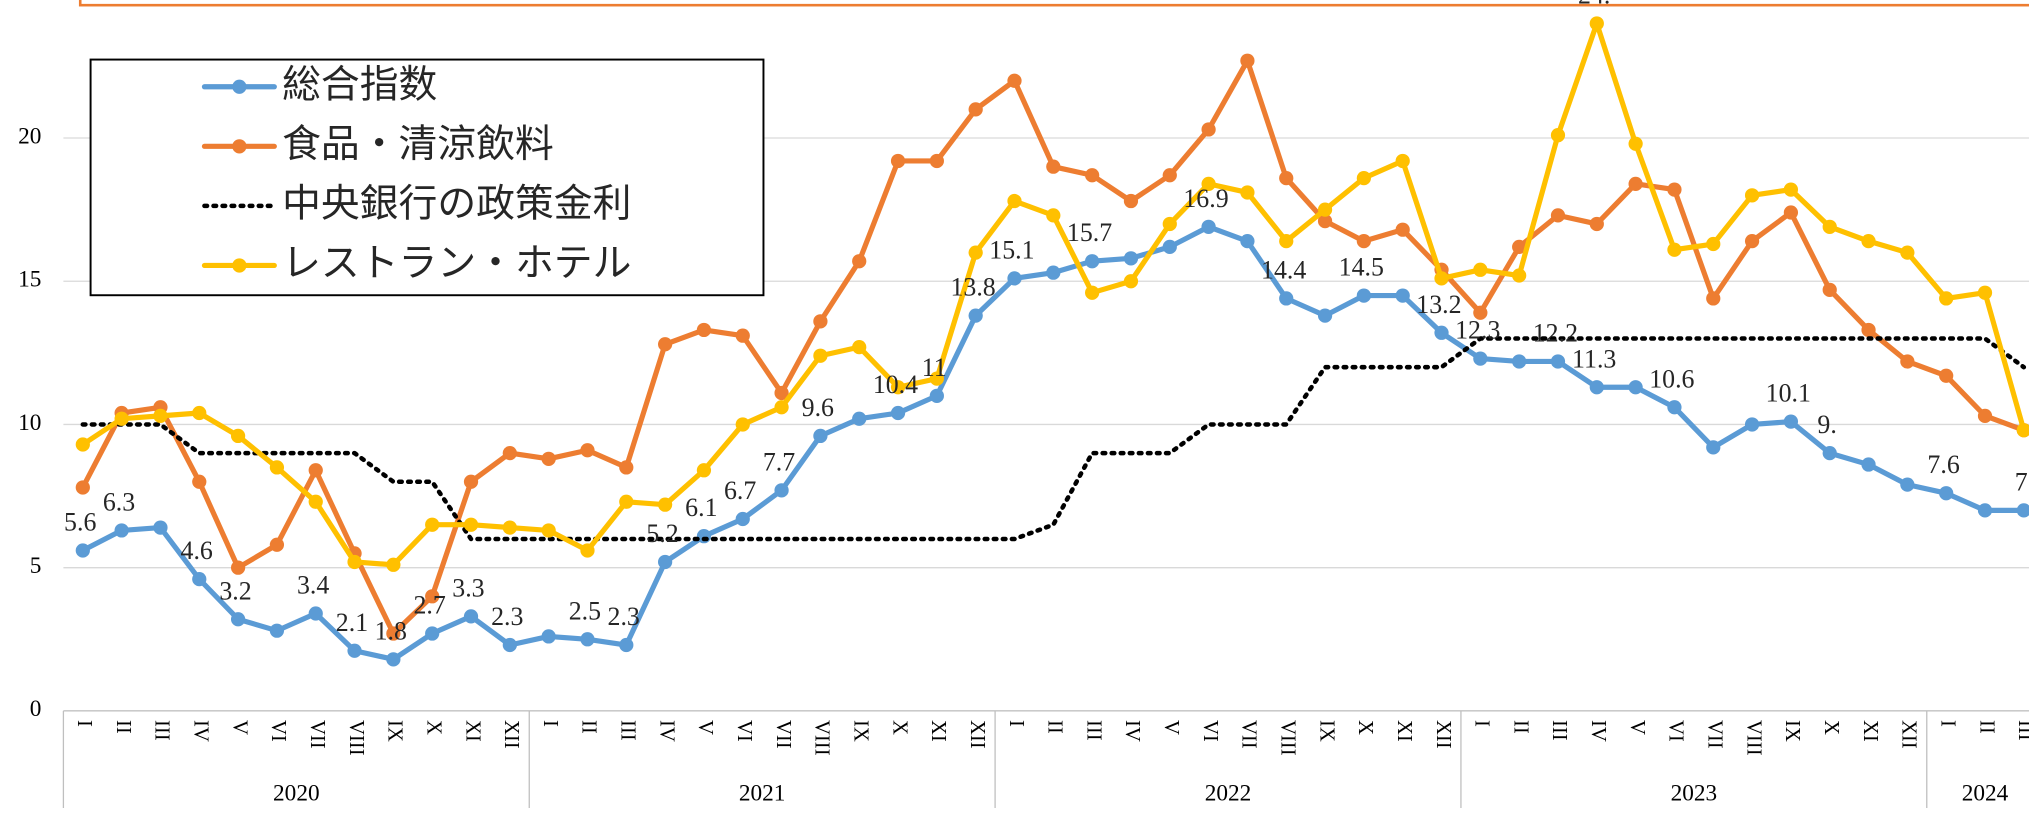 This screenshot has width=2029, height=813. I want to click on y-tick-label: 0, so click(36, 709).